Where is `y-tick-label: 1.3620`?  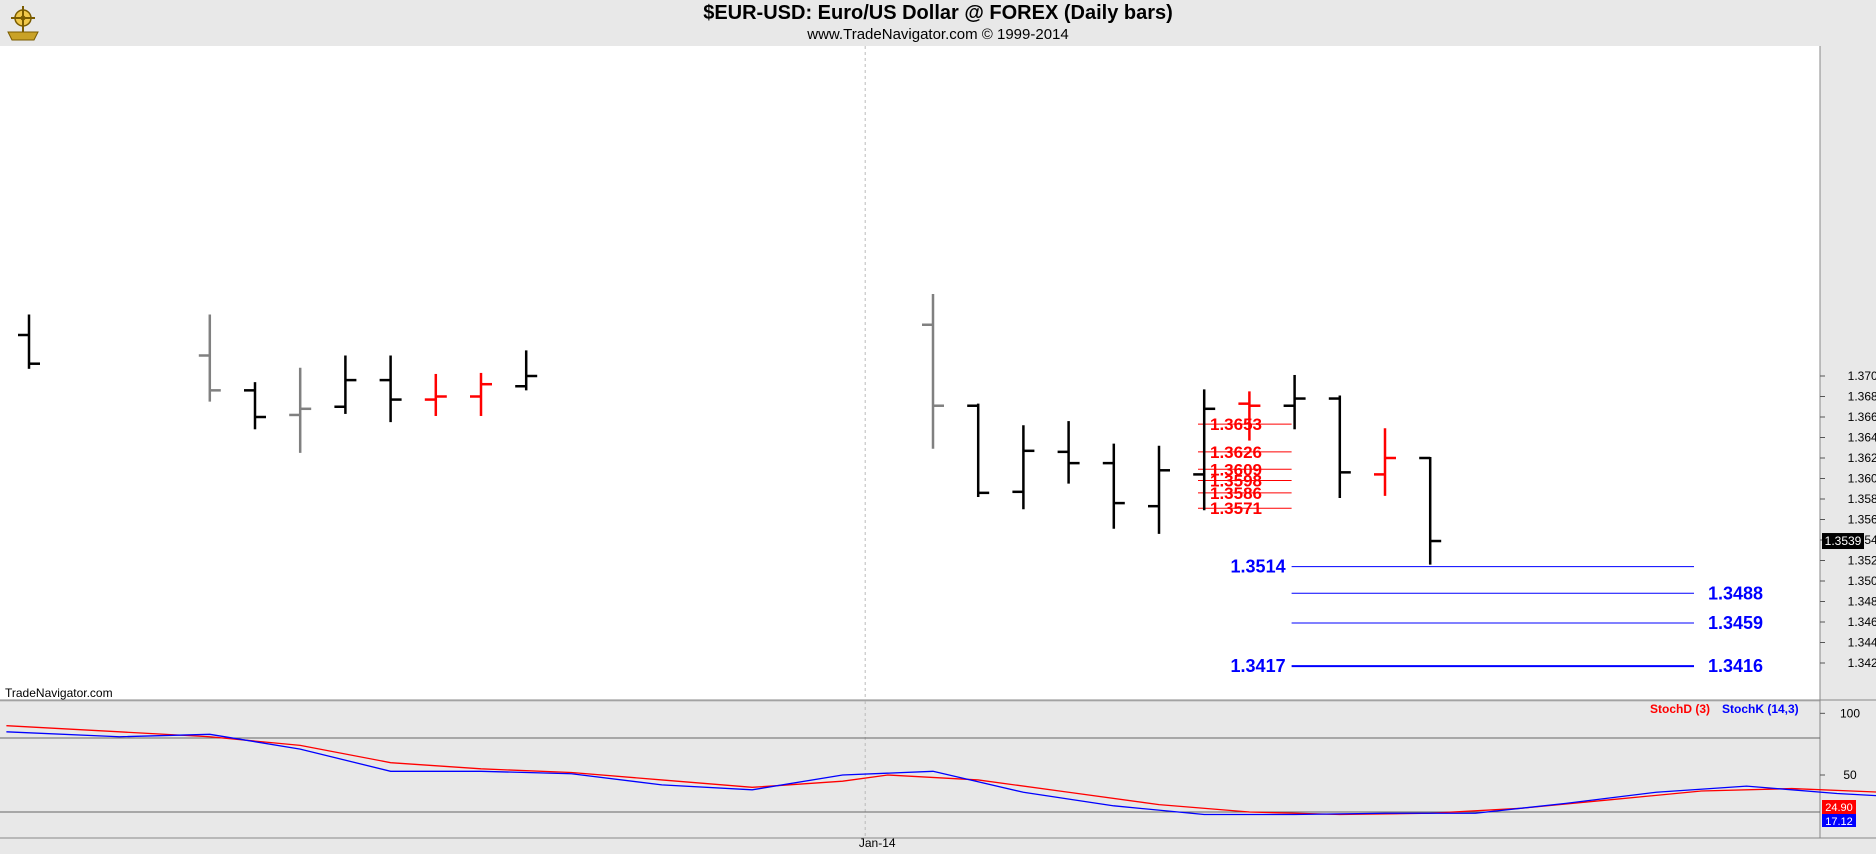 y-tick-label: 1.3620 is located at coordinates (1862, 458).